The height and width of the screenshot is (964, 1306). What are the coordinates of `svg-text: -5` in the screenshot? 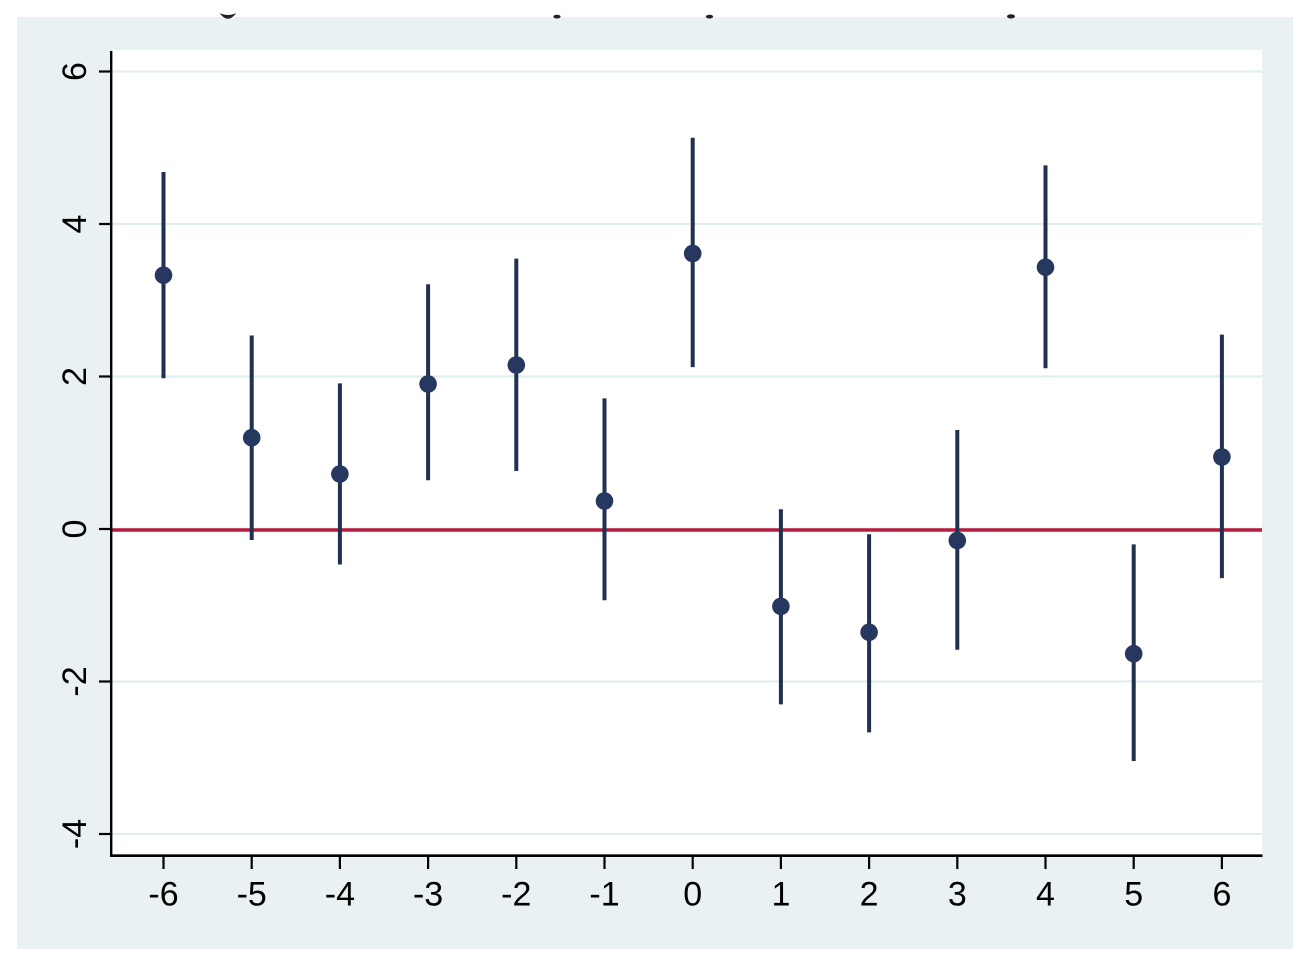 It's located at (252, 895).